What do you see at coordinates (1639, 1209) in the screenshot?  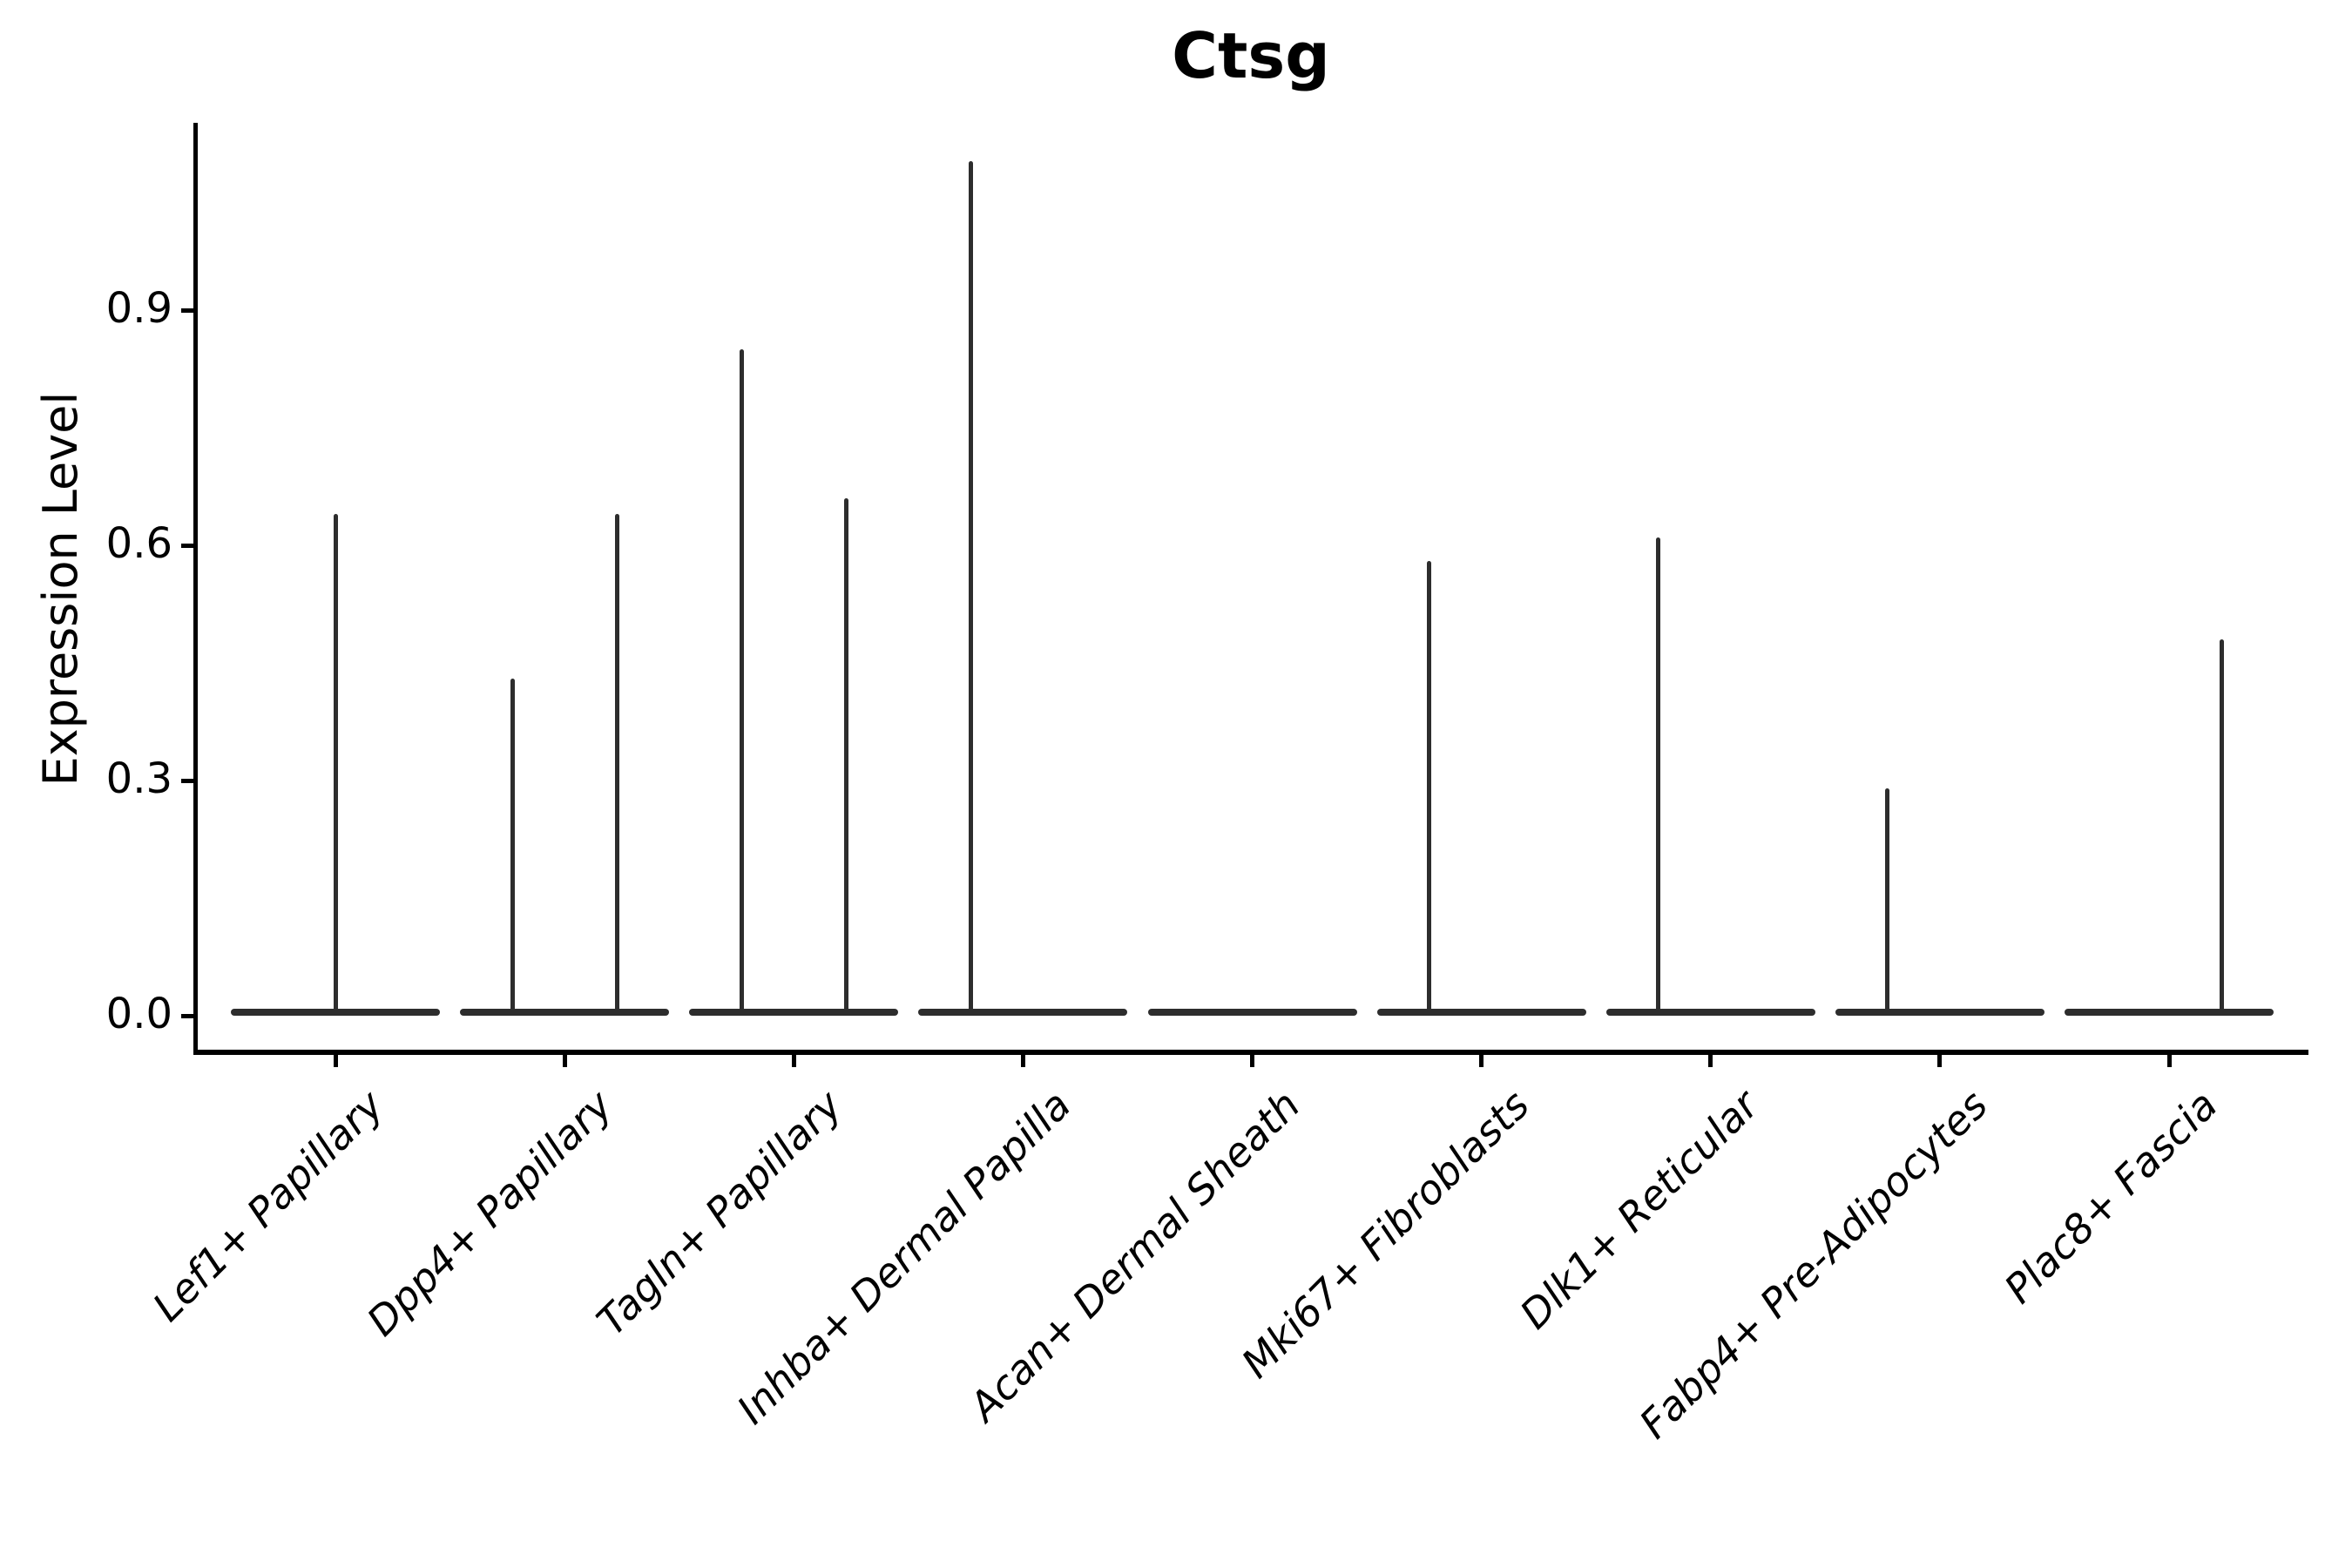 I see `x-category-label: Dlk1+ Reticular` at bounding box center [1639, 1209].